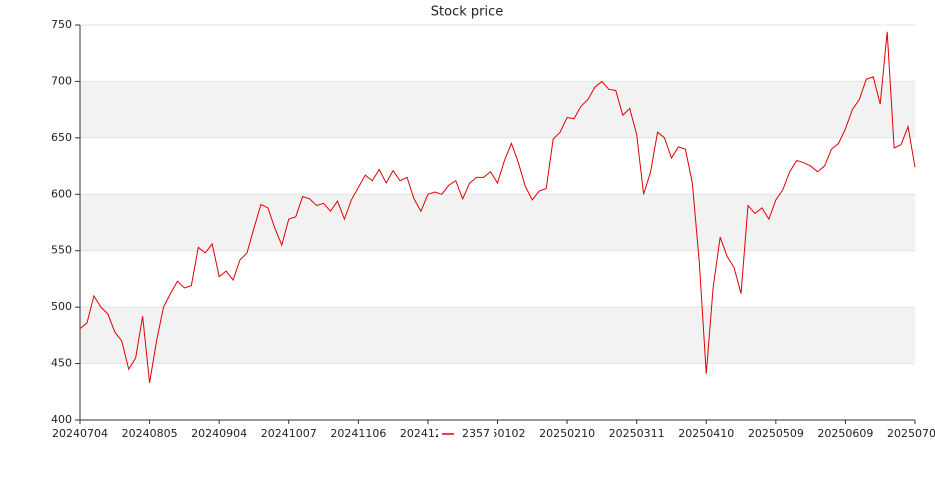 This screenshot has height=500, width=935. I want to click on y-tick-label: 600, so click(61, 193).